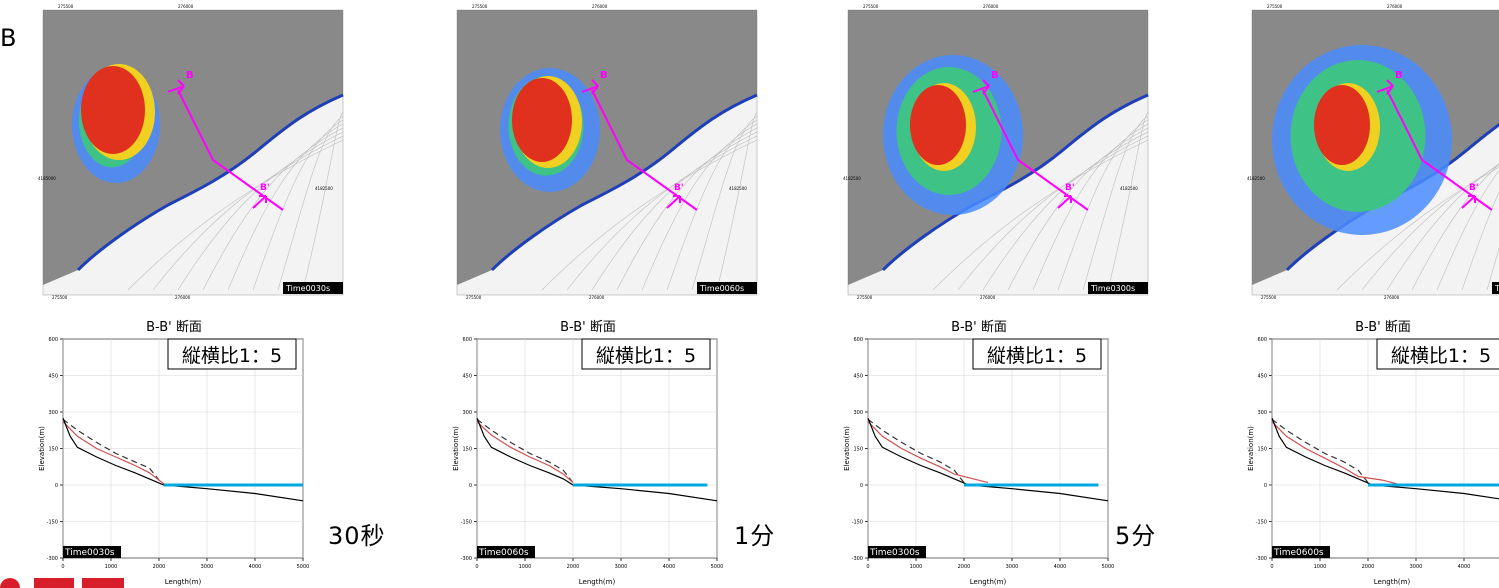  Describe the element at coordinates (1496, 288) in the screenshot. I see `map-time-label: Time` at that location.